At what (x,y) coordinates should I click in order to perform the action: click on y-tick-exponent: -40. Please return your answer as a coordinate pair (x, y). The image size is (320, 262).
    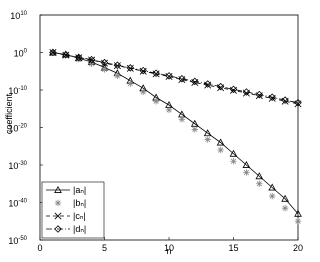
    Looking at the image, I should click on (22, 202).